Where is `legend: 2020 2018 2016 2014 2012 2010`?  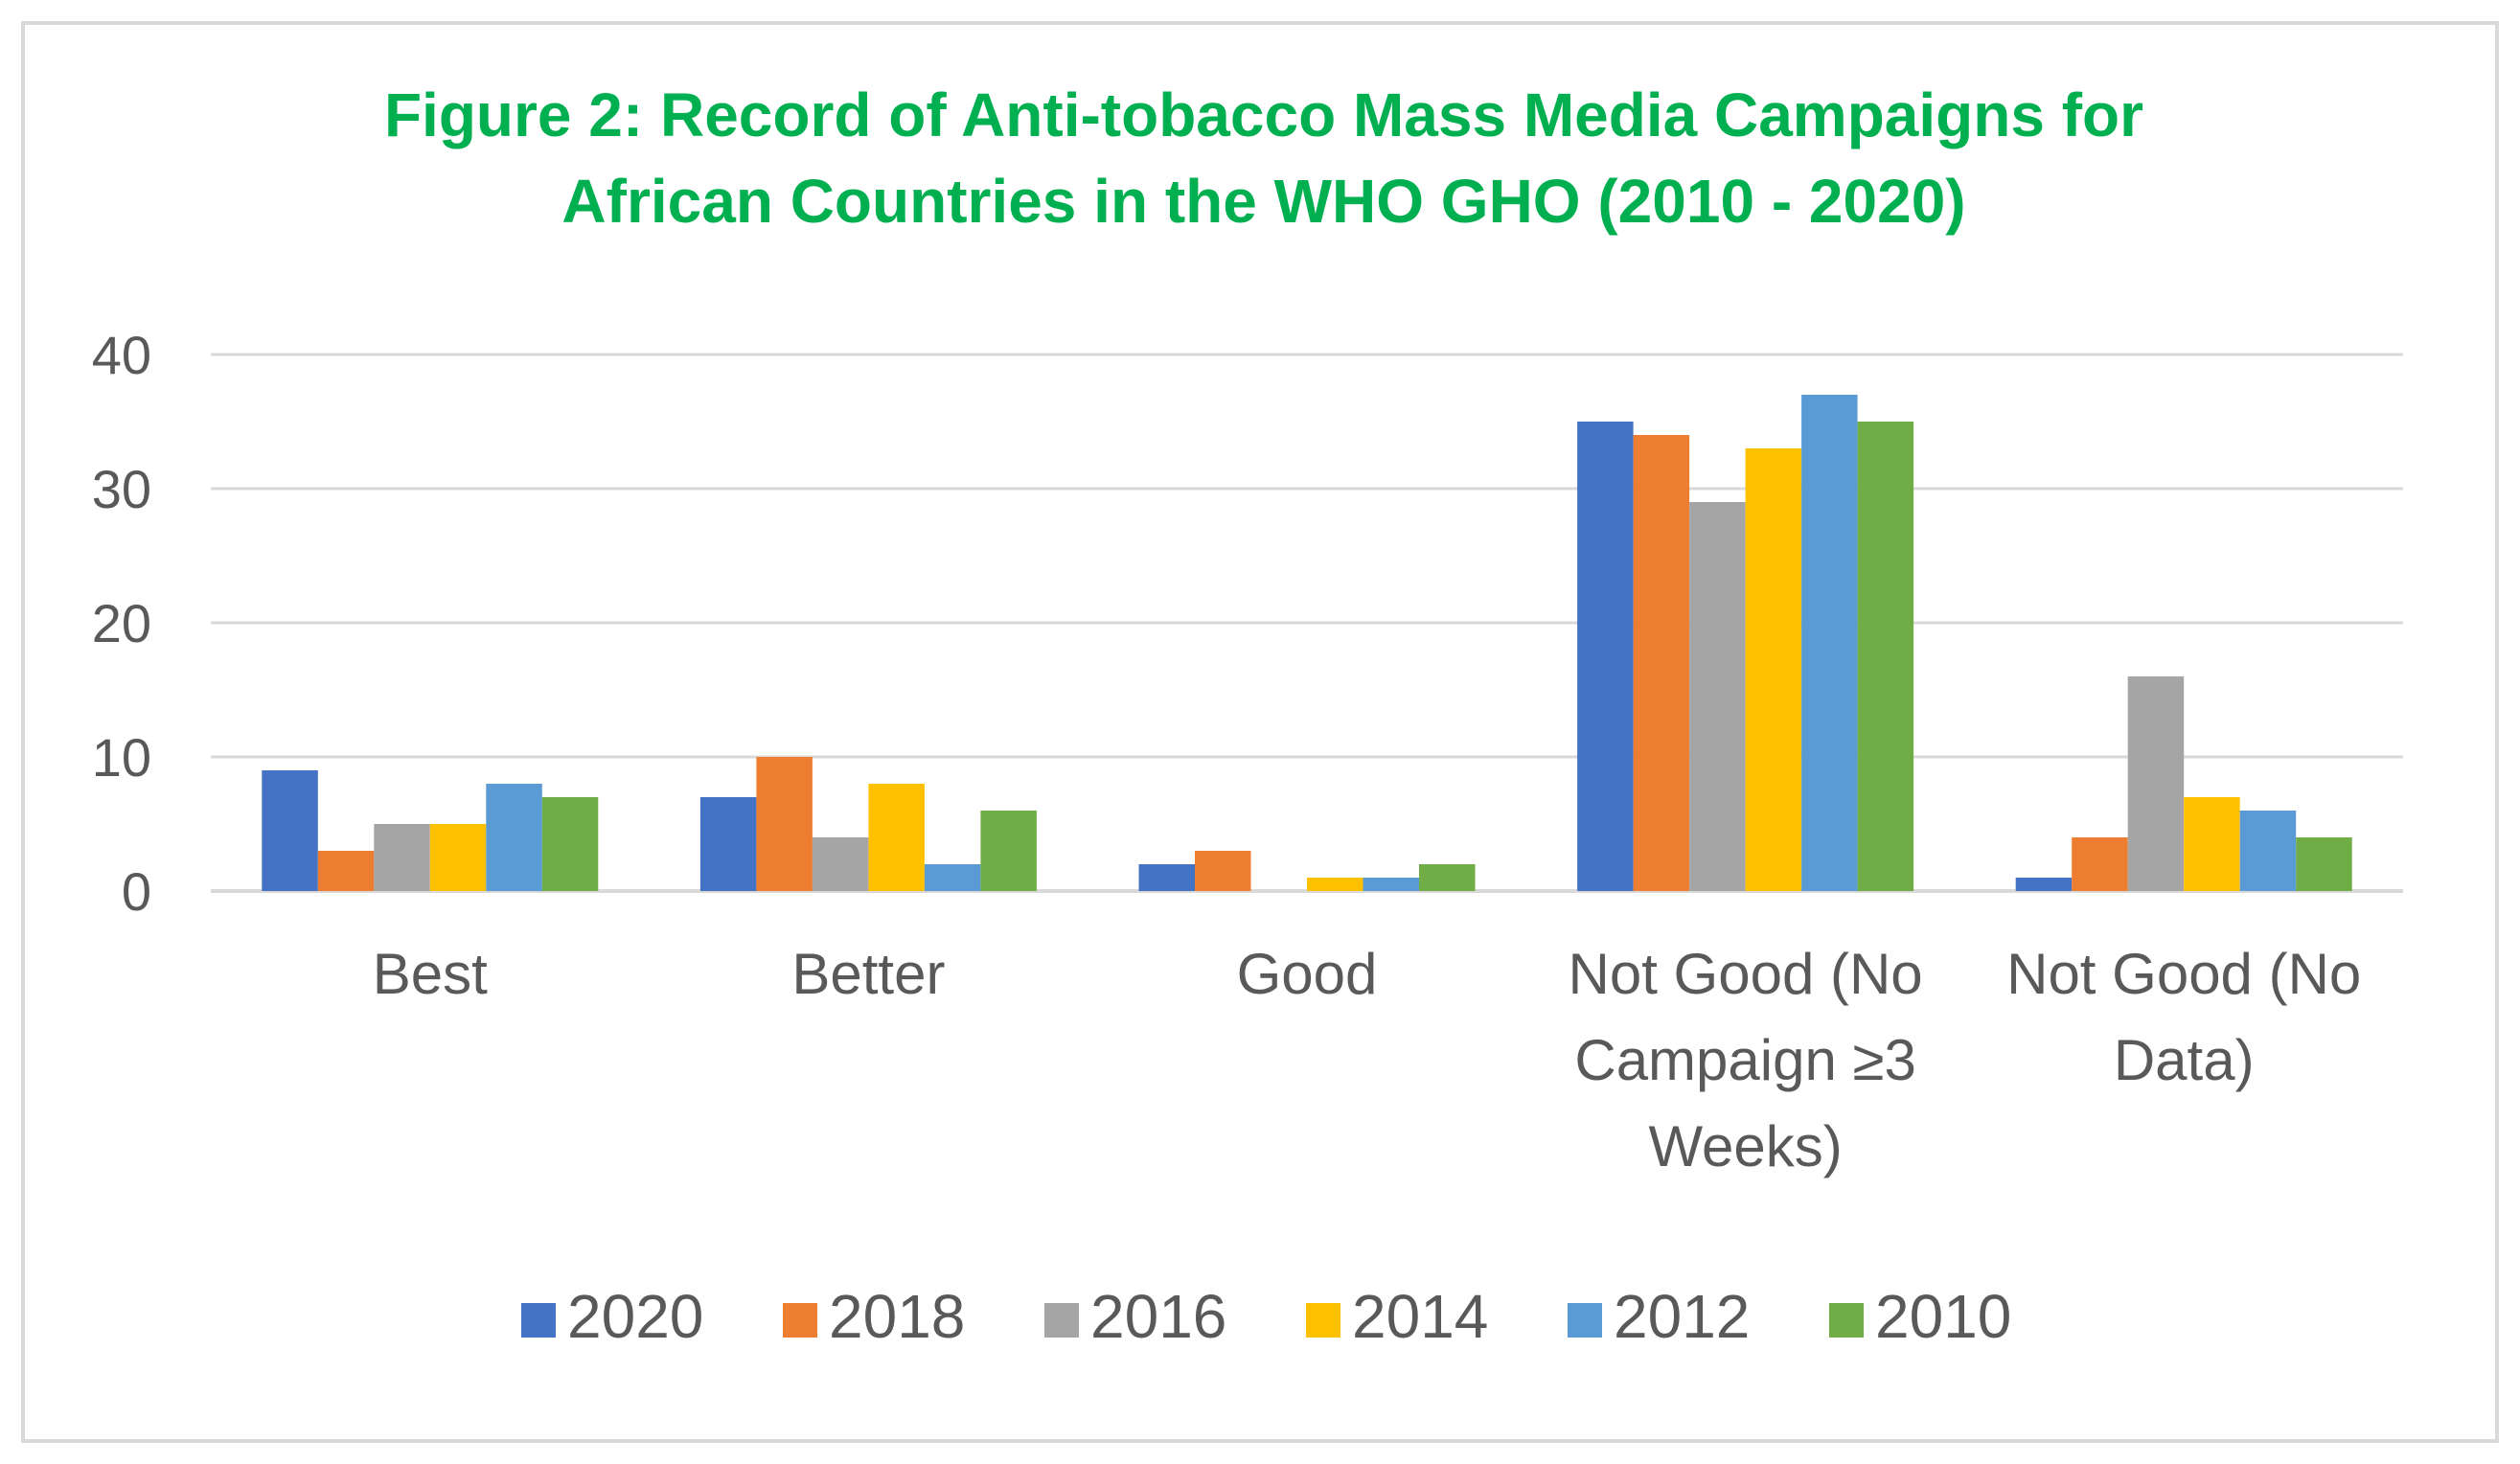
legend: 2020 2018 2016 2014 2012 2010 is located at coordinates (1266, 1316).